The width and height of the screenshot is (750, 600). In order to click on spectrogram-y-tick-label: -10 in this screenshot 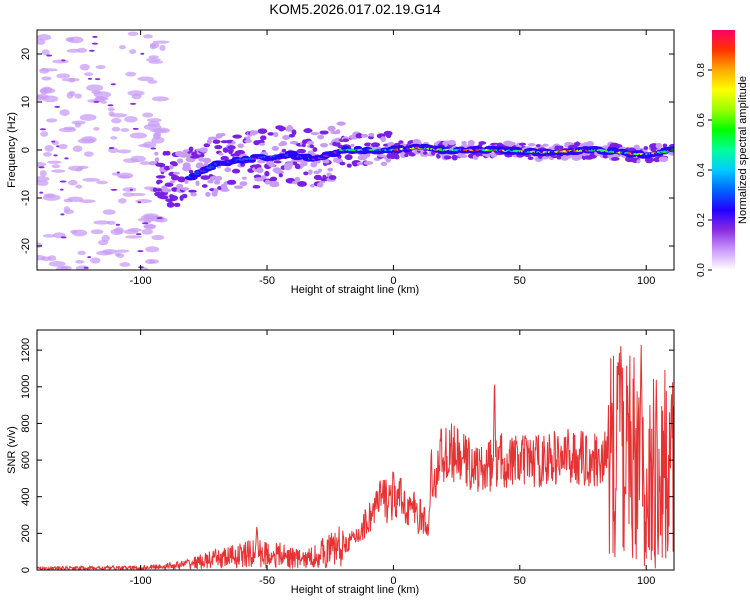, I will do `click(26, 198)`.